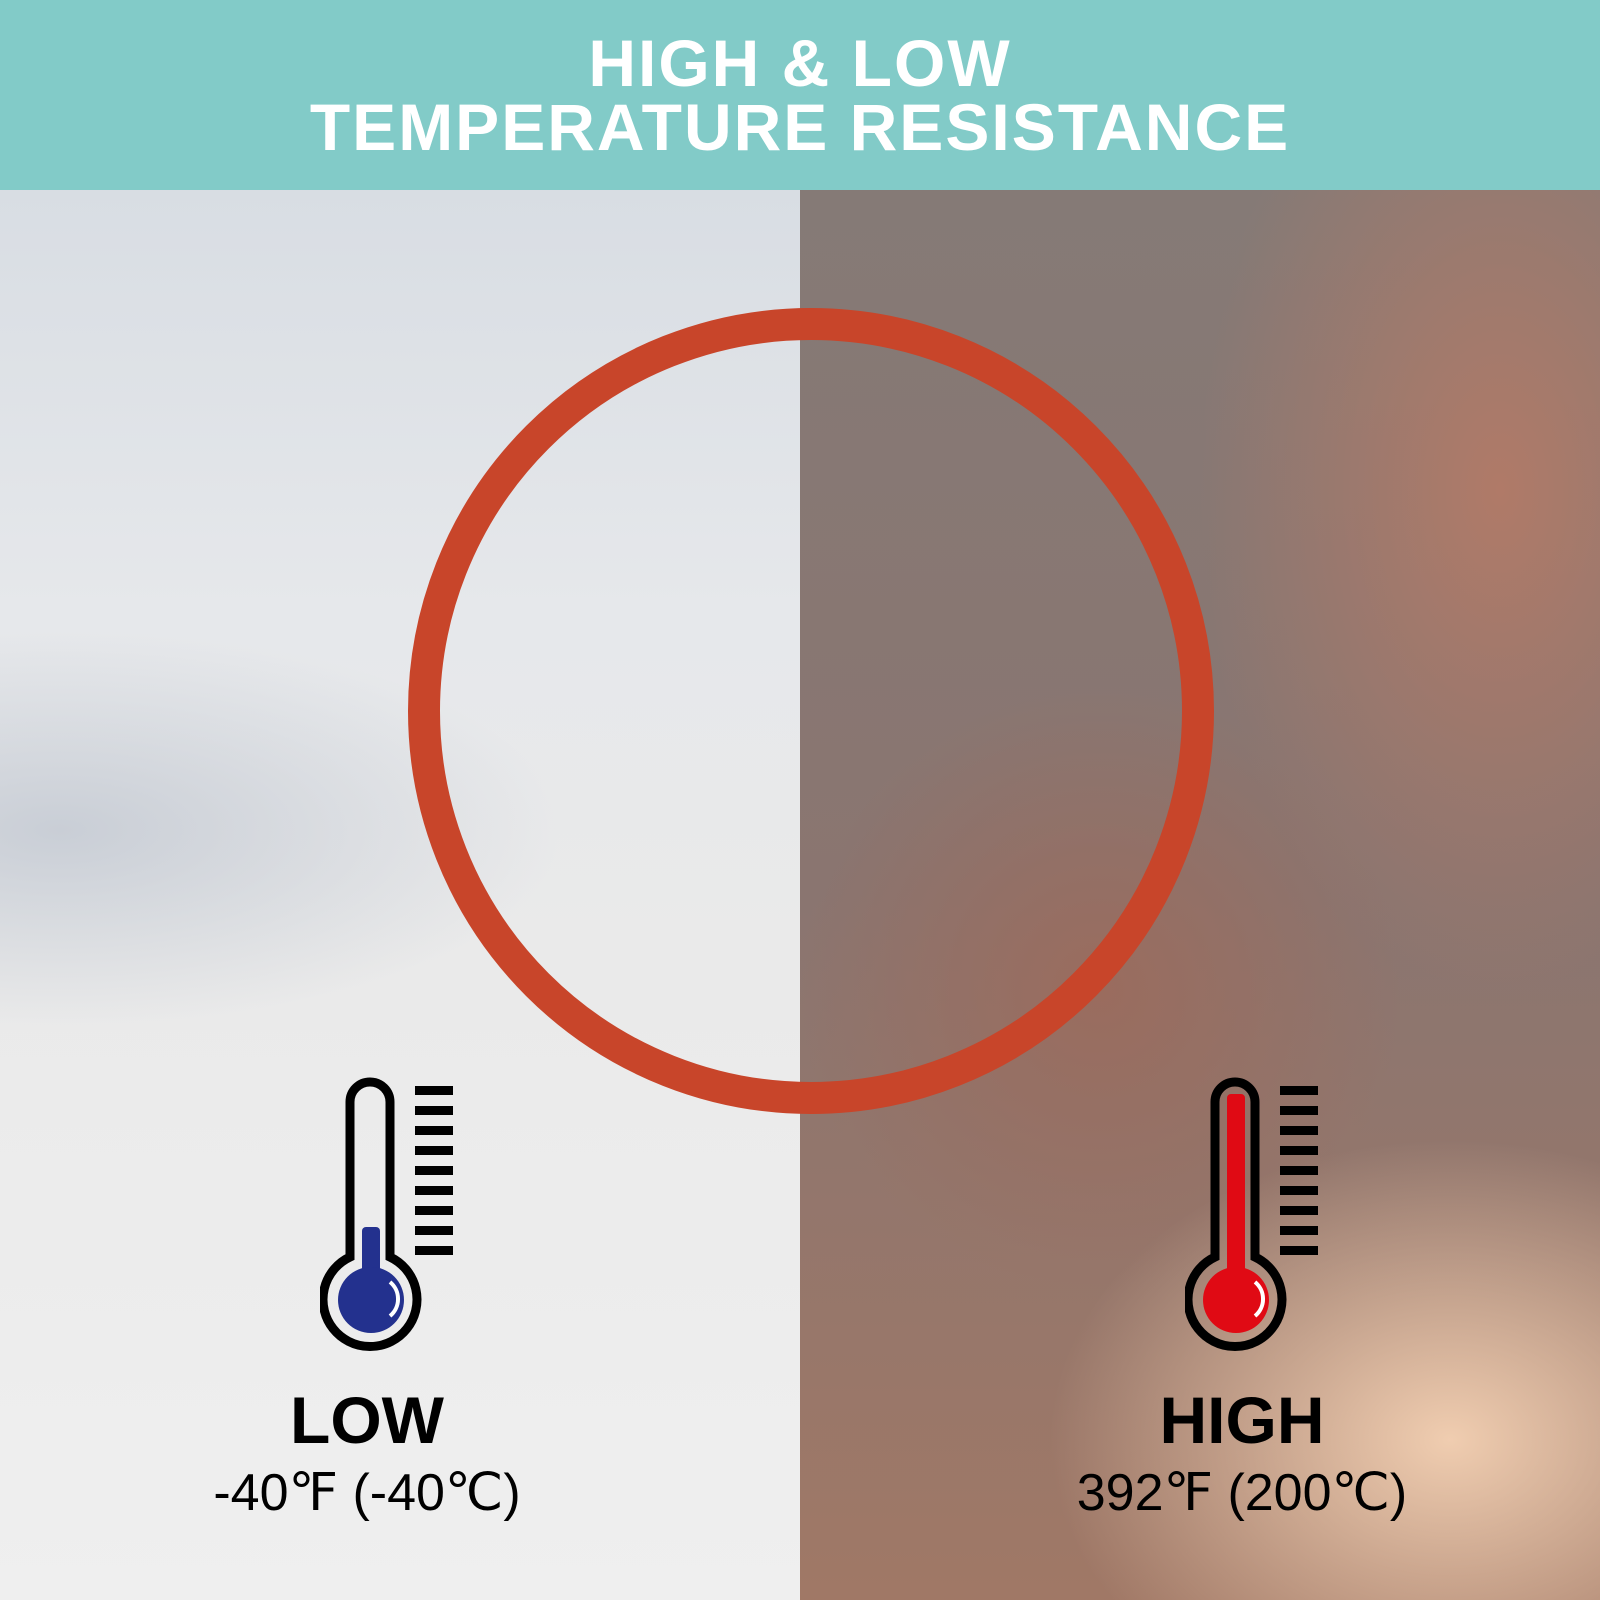 This screenshot has height=1600, width=1600. What do you see at coordinates (800, 63) in the screenshot?
I see `title-line-1: HIGH & LOW` at bounding box center [800, 63].